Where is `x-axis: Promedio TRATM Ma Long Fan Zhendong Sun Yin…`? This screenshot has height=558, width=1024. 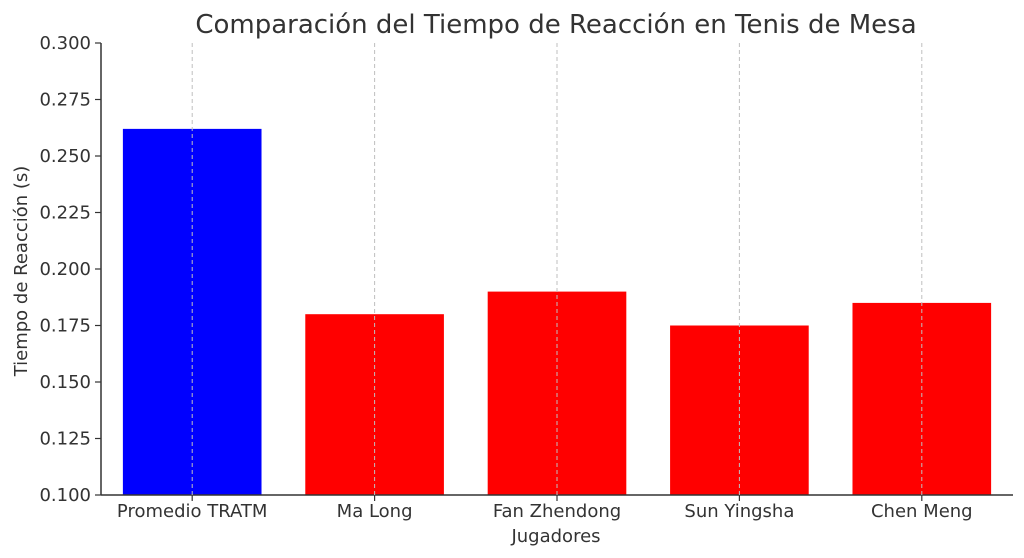
x-axis: Promedio TRATM Ma Long Fan Zhendong Sun Yin… is located at coordinates (557, 508).